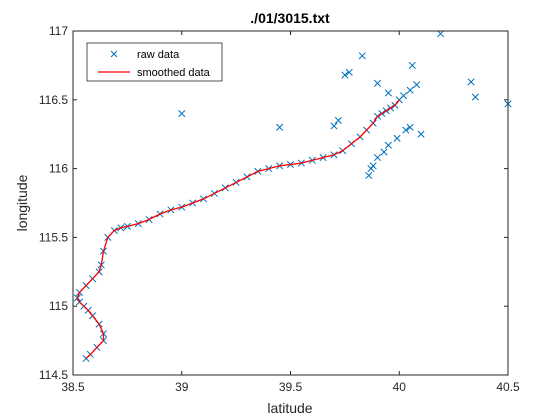 Image resolution: width=560 pixels, height=420 pixels. Describe the element at coordinates (291, 387) in the screenshot. I see `x-tick-label: 39.5` at that location.